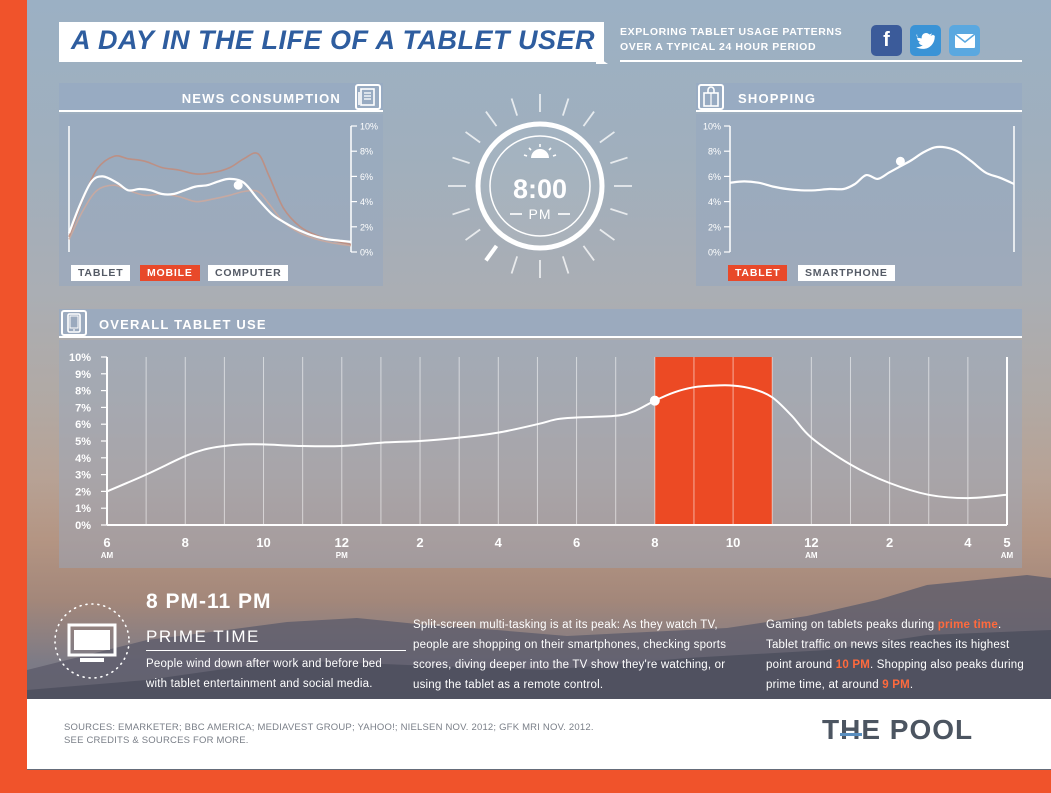 The width and height of the screenshot is (1051, 793). Describe the element at coordinates (852, 625) in the screenshot. I see `text-span: Gaming on tablets peaks during` at that location.